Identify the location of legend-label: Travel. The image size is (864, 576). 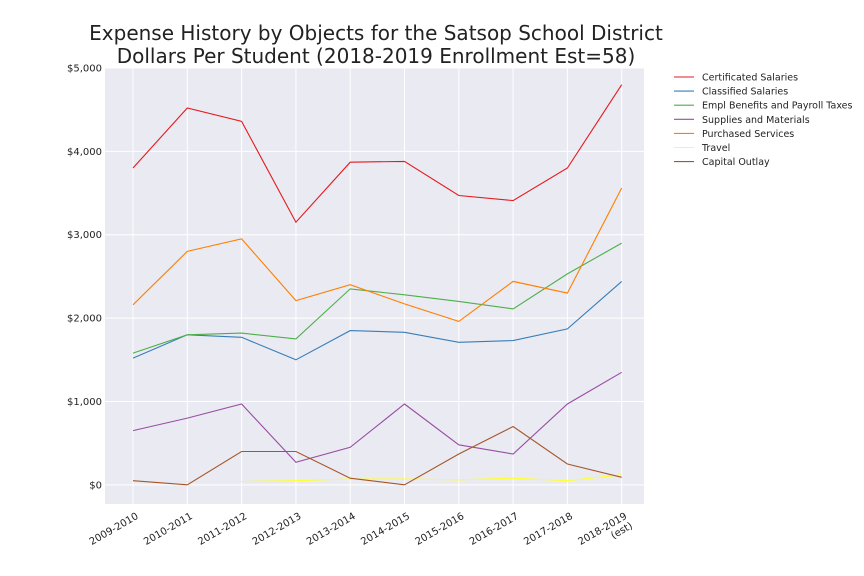
(715, 148).